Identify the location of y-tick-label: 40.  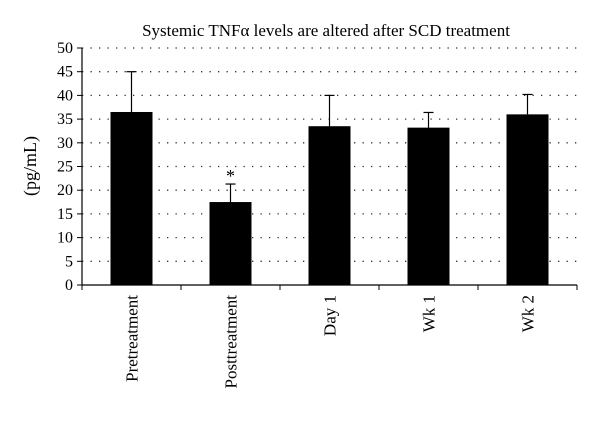
(65, 95).